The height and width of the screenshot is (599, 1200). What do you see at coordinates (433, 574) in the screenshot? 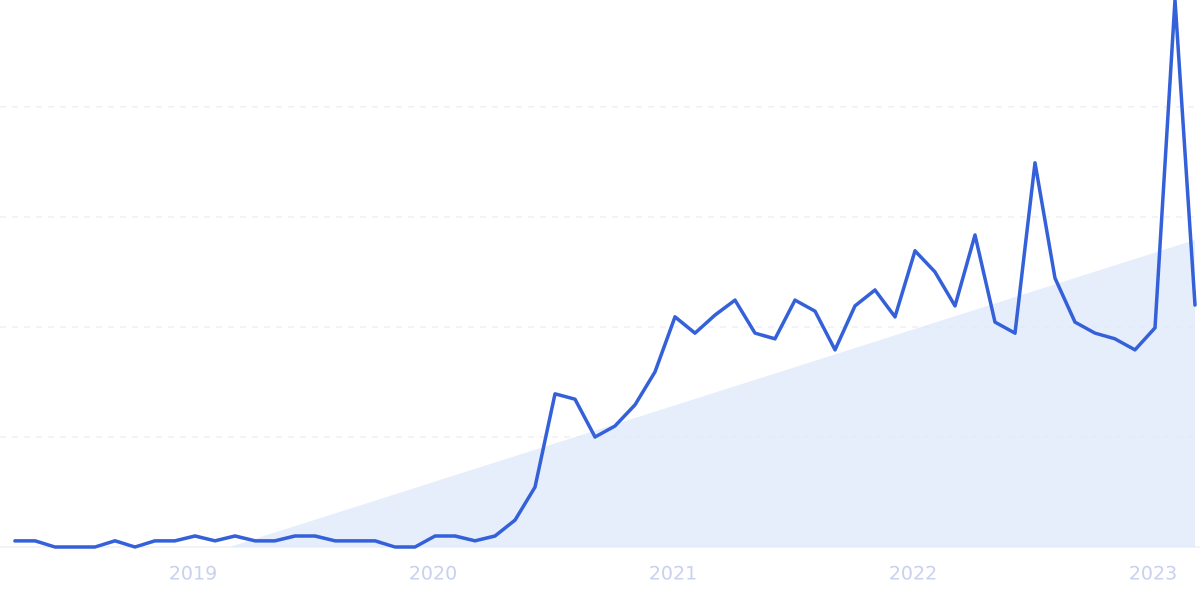
I see `x-tick-label: 2020` at bounding box center [433, 574].